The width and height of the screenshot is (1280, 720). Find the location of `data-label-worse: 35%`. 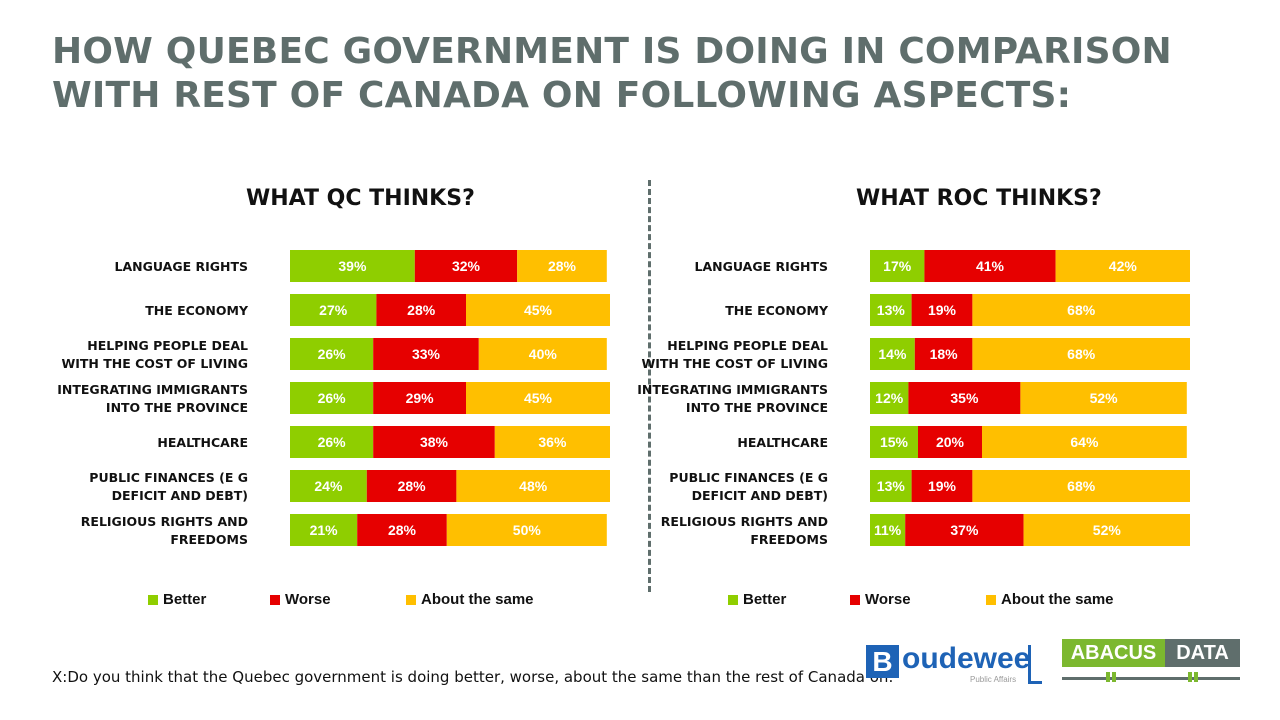

data-label-worse: 35% is located at coordinates (964, 398).